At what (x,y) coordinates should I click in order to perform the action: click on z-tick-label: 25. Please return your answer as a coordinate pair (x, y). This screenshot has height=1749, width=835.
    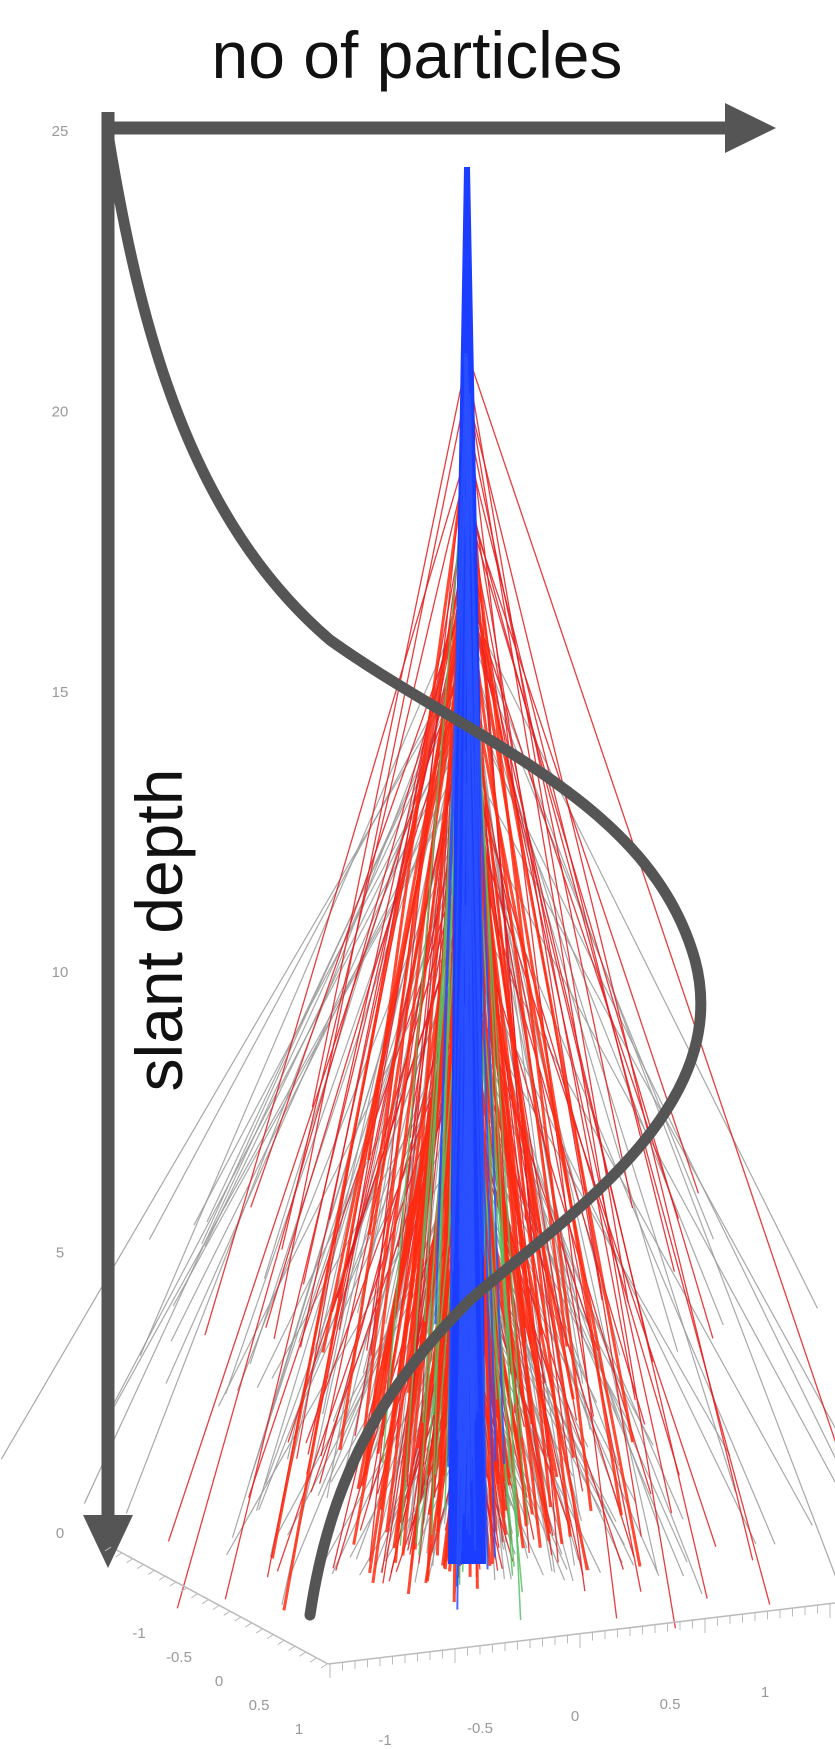
    Looking at the image, I should click on (60, 131).